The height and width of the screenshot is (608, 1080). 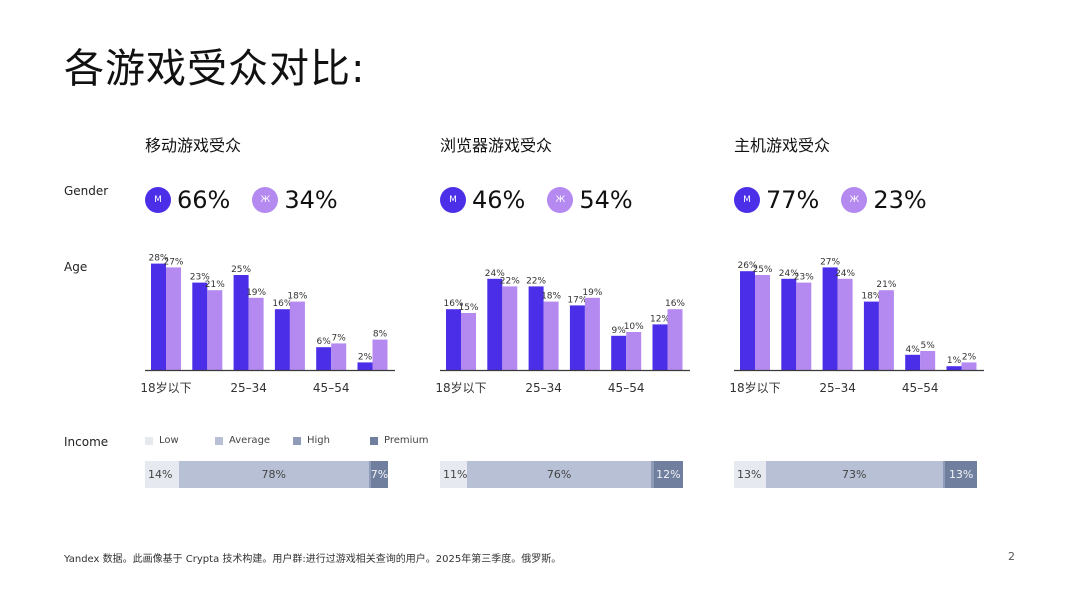 I want to click on income-label-premium: 13%, so click(x=961, y=474).